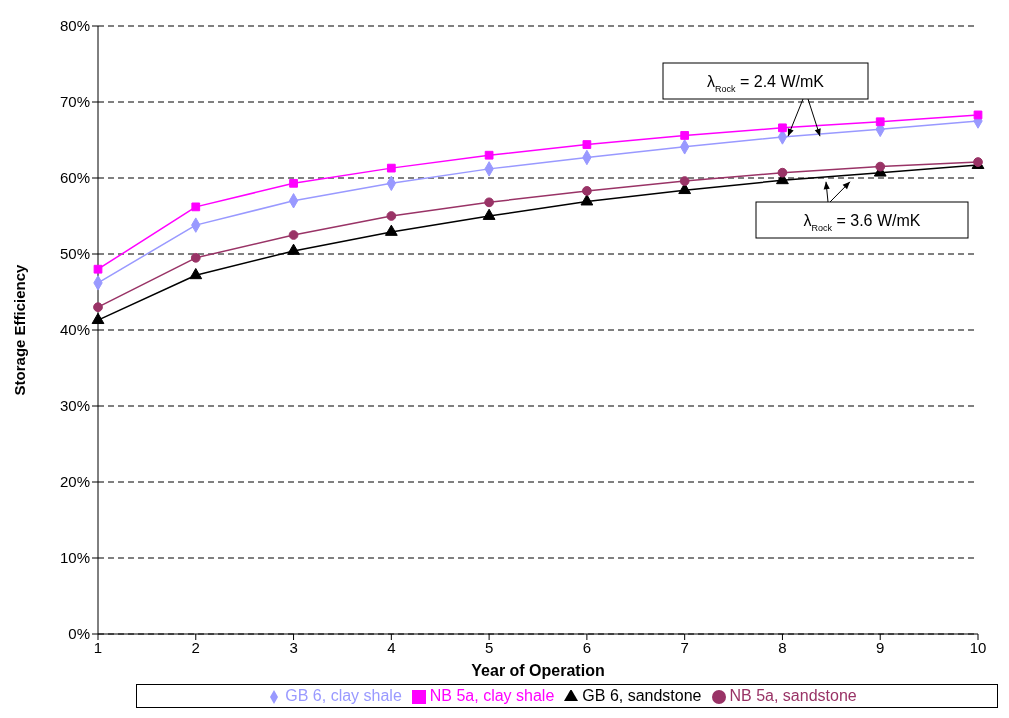 The height and width of the screenshot is (718, 1009). What do you see at coordinates (98, 647) in the screenshot?
I see `x-tick-label: 1` at bounding box center [98, 647].